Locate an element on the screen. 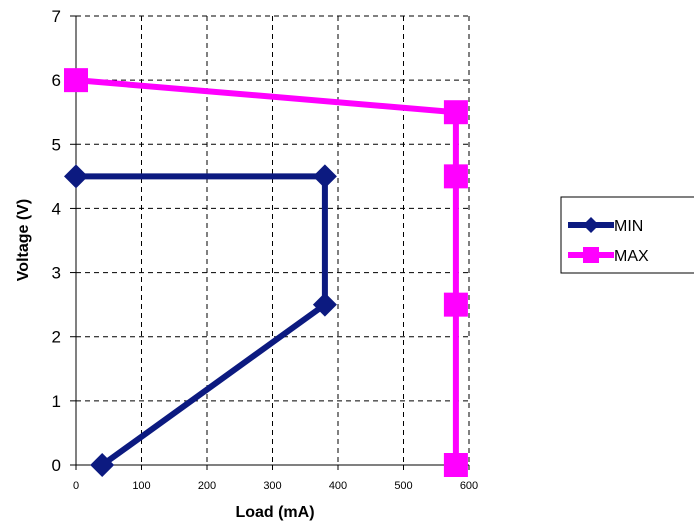 This screenshot has height=529, width=694. y-tick-label-6: 6 is located at coordinates (56, 80).